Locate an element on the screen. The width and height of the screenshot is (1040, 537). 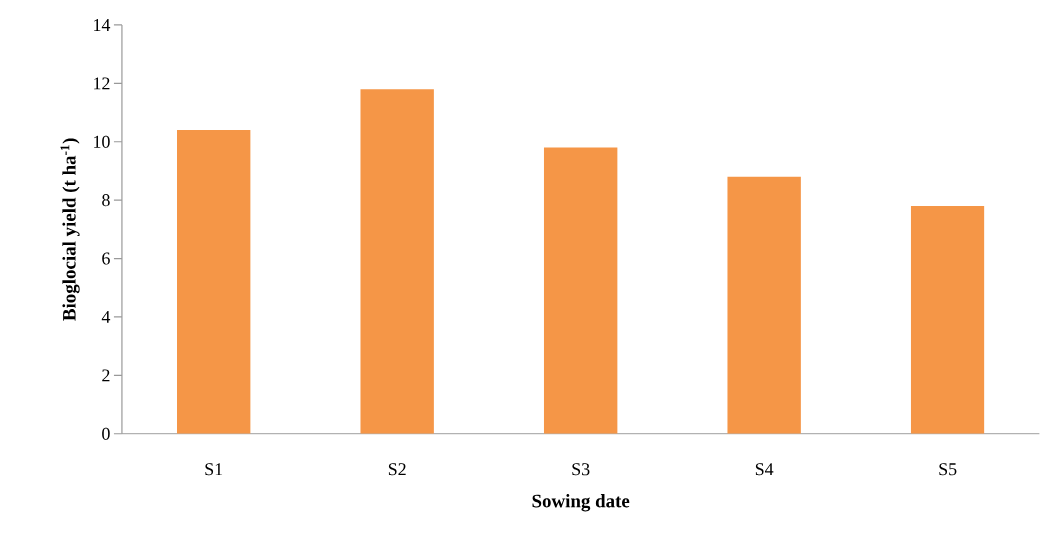
y-tick-label: 12 is located at coordinates (102, 83).